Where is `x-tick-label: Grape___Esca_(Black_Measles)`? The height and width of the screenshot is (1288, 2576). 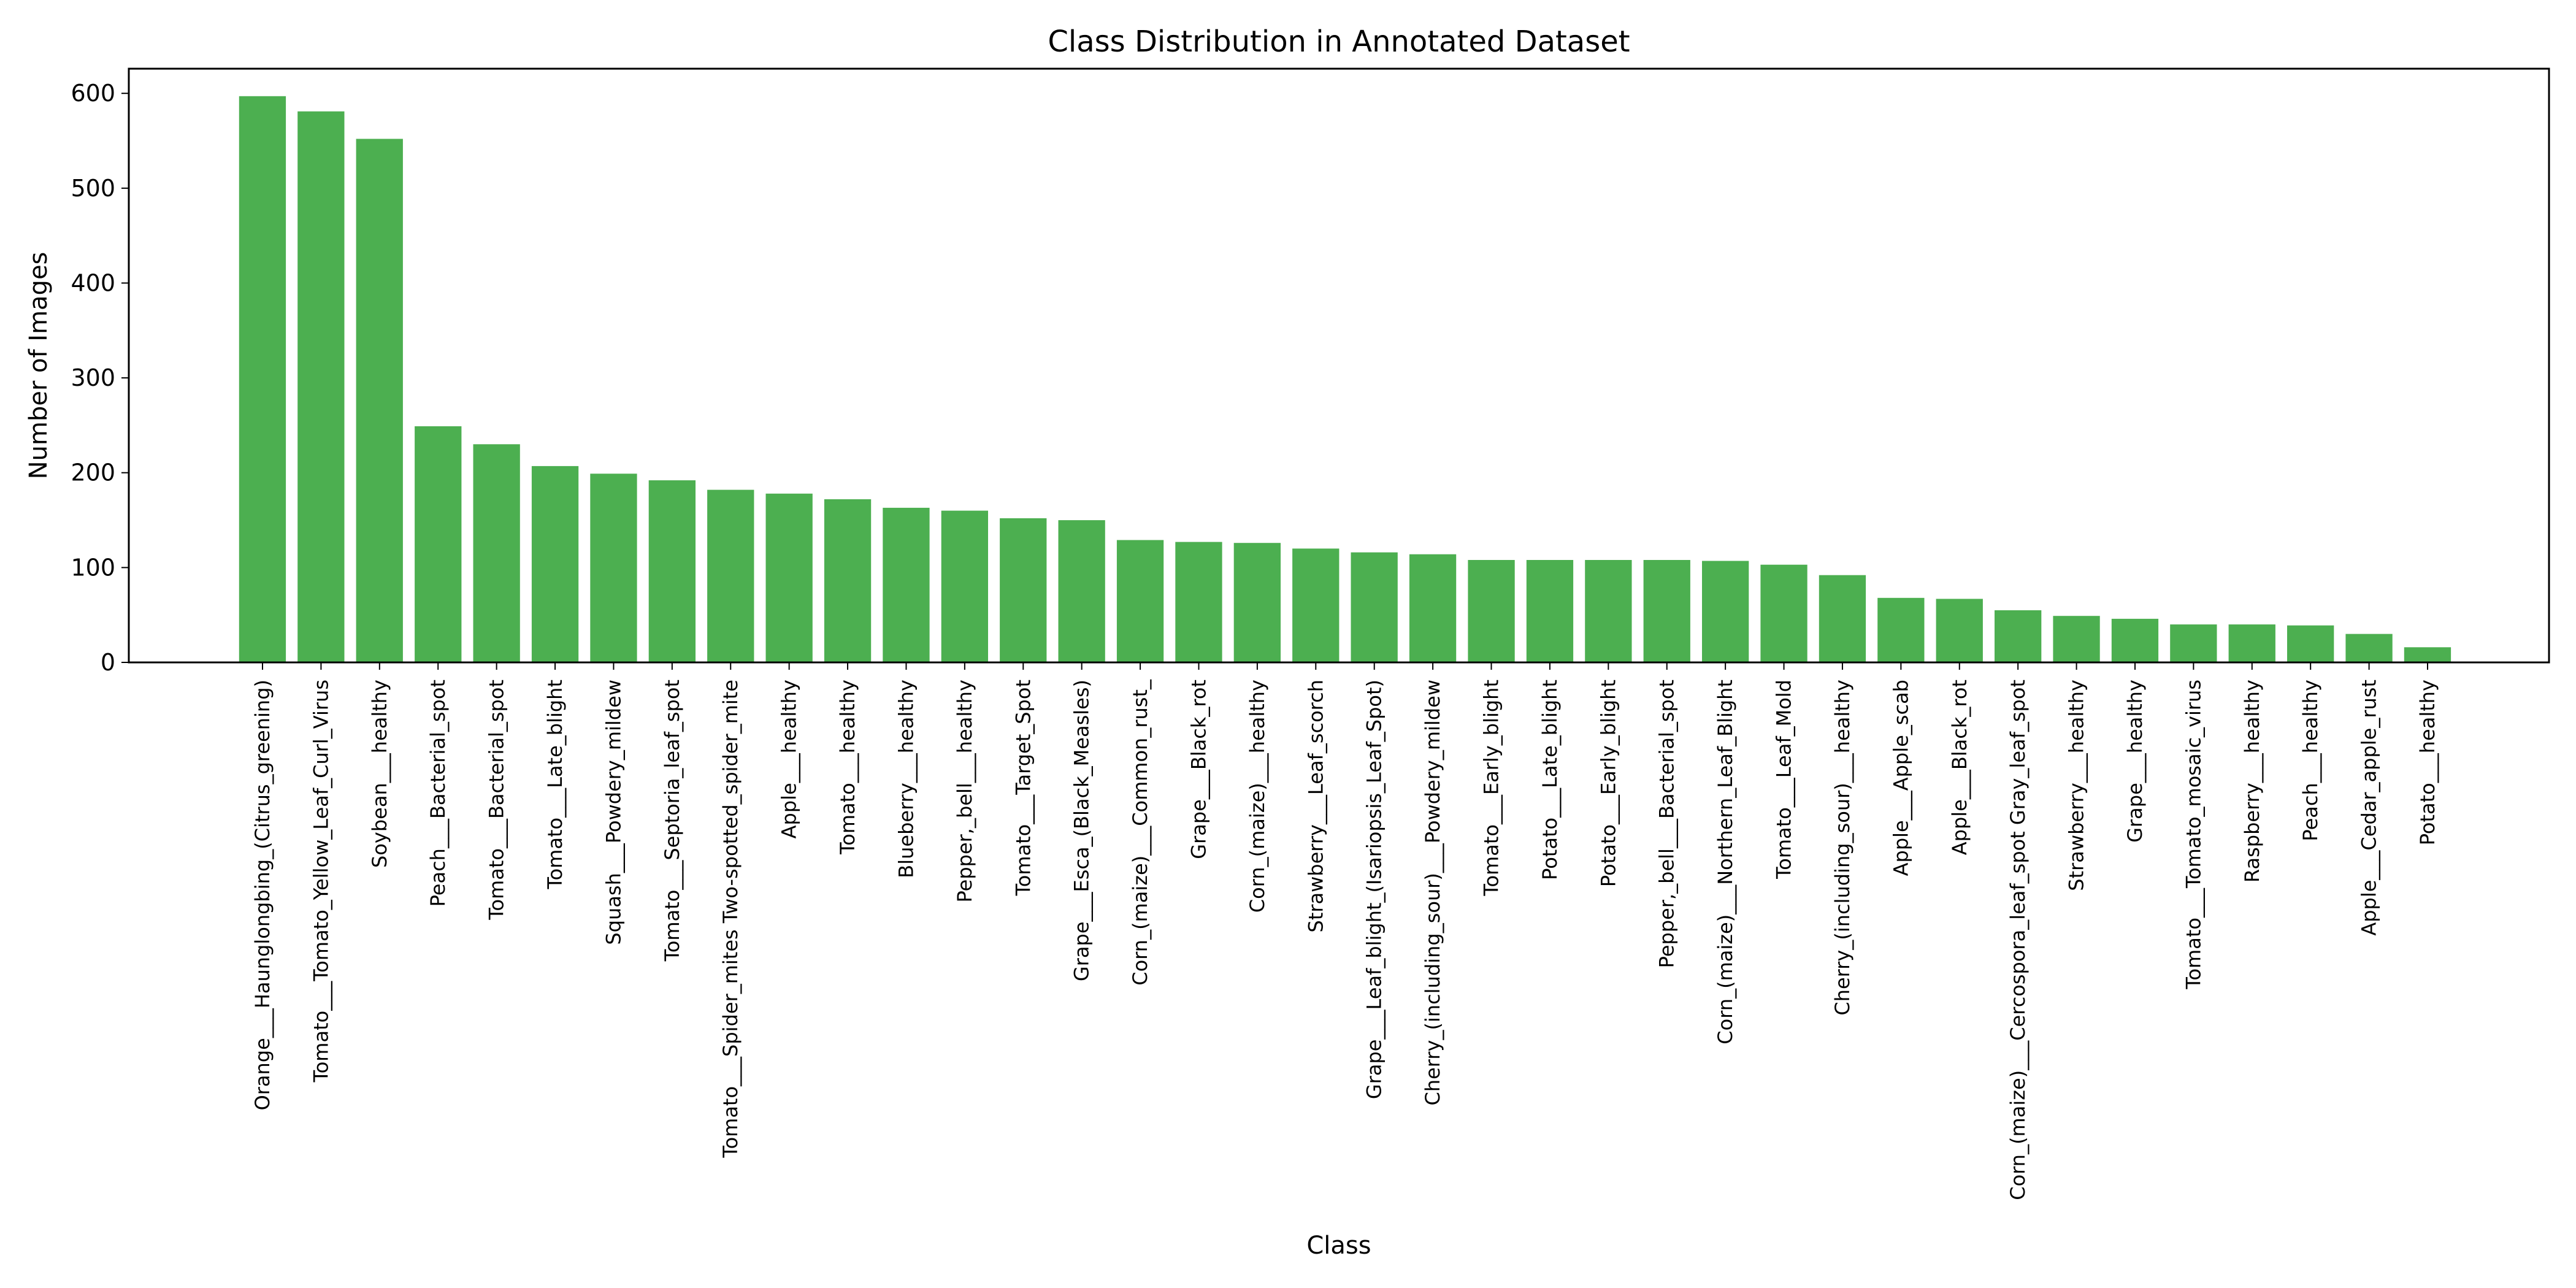
x-tick-label: Grape___Esca_(Black_Measles) is located at coordinates (1082, 830).